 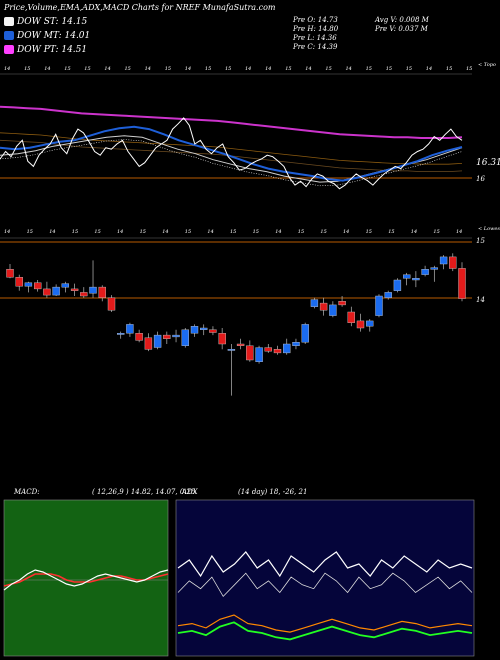 I want to click on adx-minus-di-line, so click(x=325, y=564).